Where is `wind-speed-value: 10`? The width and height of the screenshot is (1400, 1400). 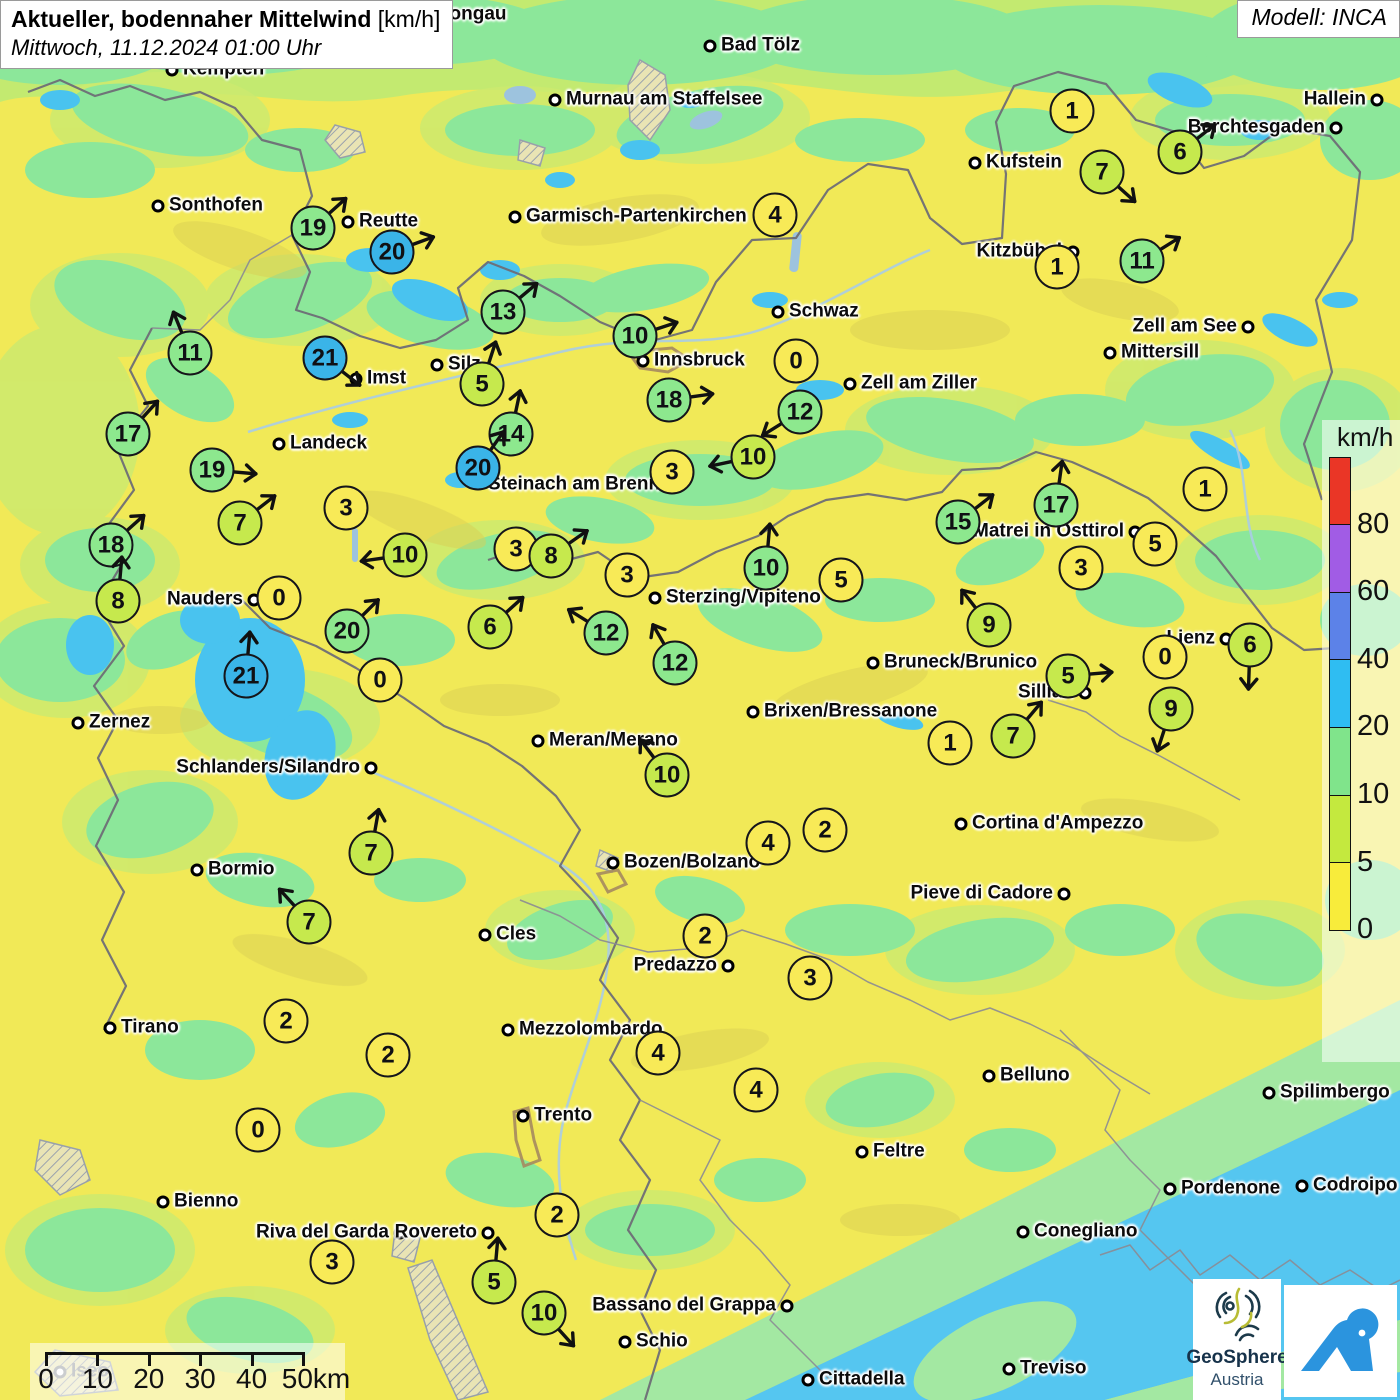 wind-speed-value: 10 is located at coordinates (667, 774).